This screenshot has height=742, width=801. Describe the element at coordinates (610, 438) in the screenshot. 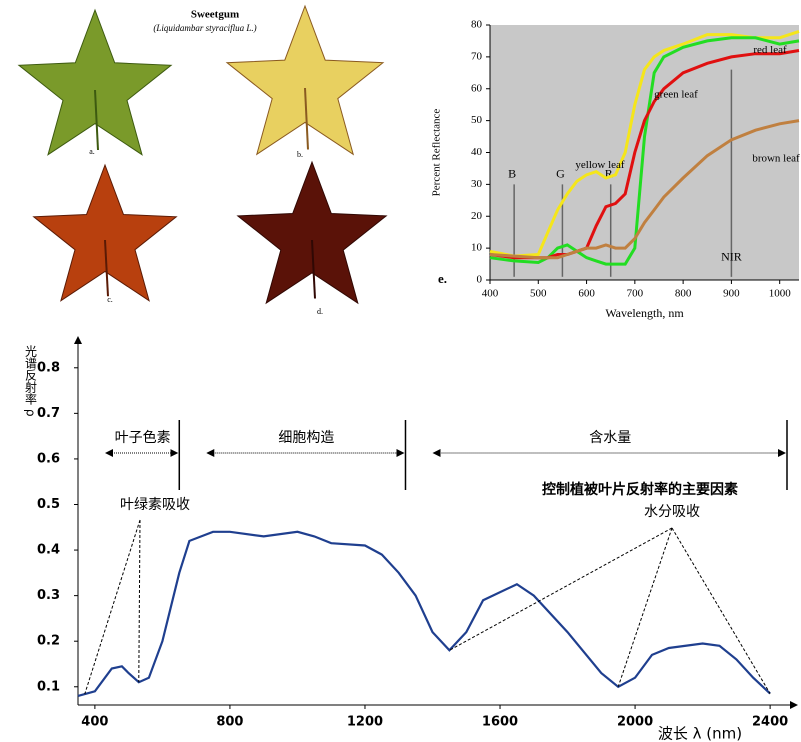

I see `region-label: 含水量` at that location.